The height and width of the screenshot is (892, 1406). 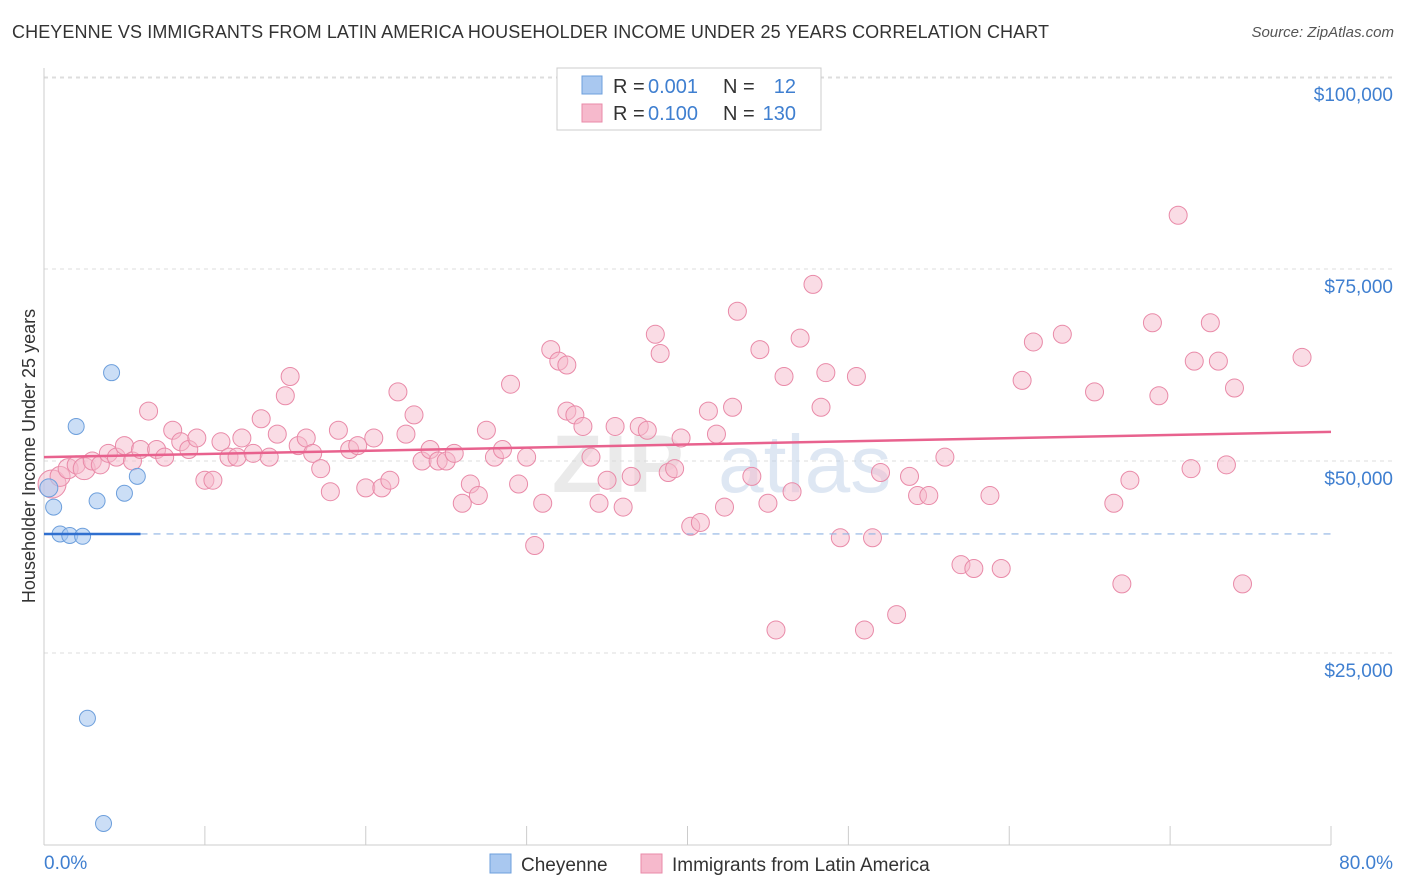 What do you see at coordinates (1358, 671) in the screenshot?
I see `y-tick-label-25000: $25,000` at bounding box center [1358, 671].